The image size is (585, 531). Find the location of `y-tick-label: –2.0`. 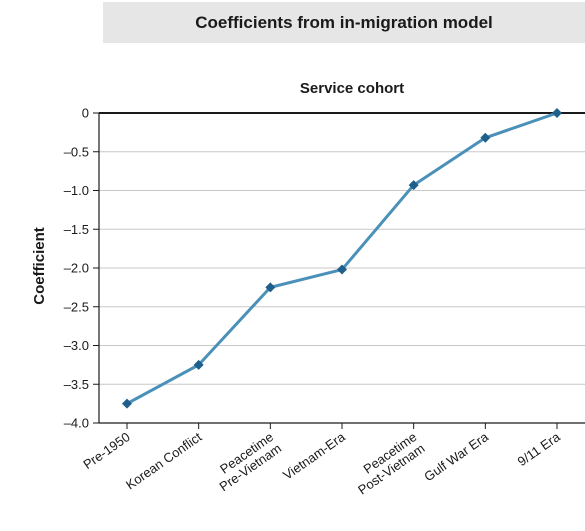

y-tick-label: –2.0 is located at coordinates (76, 268).